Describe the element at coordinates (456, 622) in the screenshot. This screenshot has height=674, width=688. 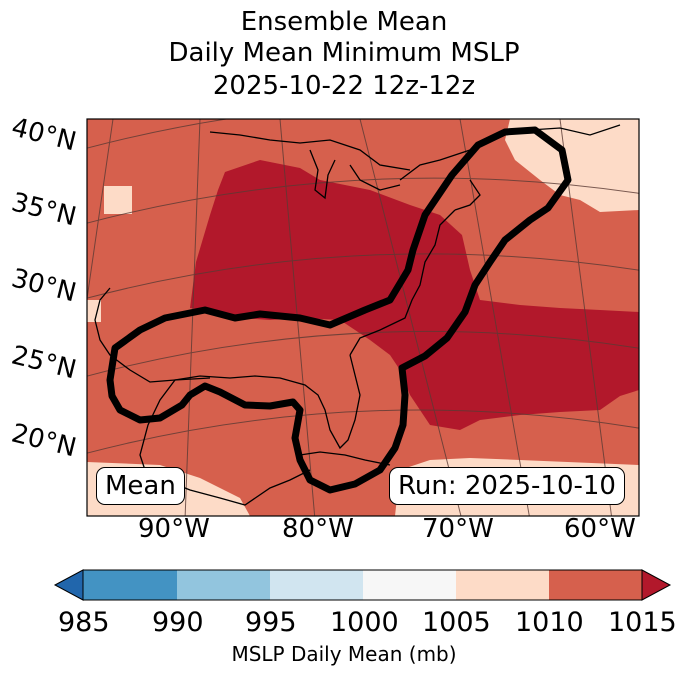
I see `colorbar-tick-1005: 1005` at that location.